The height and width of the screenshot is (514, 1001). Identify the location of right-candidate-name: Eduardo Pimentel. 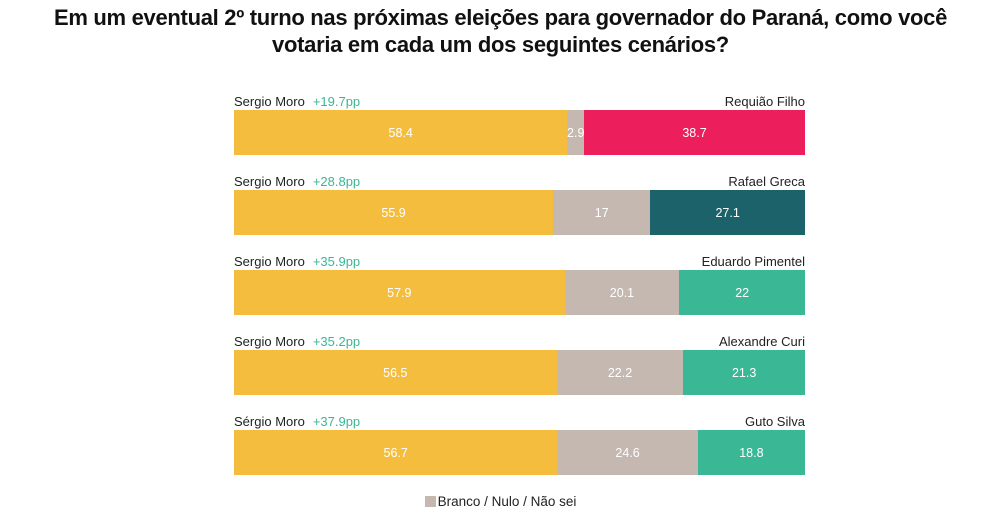
(753, 261).